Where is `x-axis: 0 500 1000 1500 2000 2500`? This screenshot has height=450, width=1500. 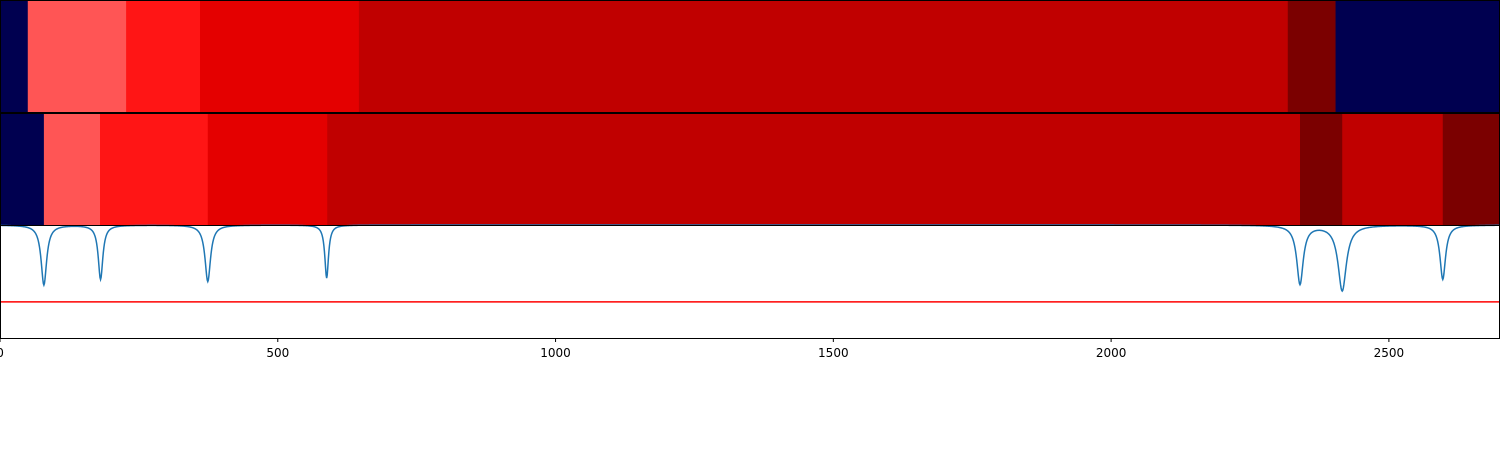 x-axis: 0 500 1000 1500 2000 2500 is located at coordinates (702, 349).